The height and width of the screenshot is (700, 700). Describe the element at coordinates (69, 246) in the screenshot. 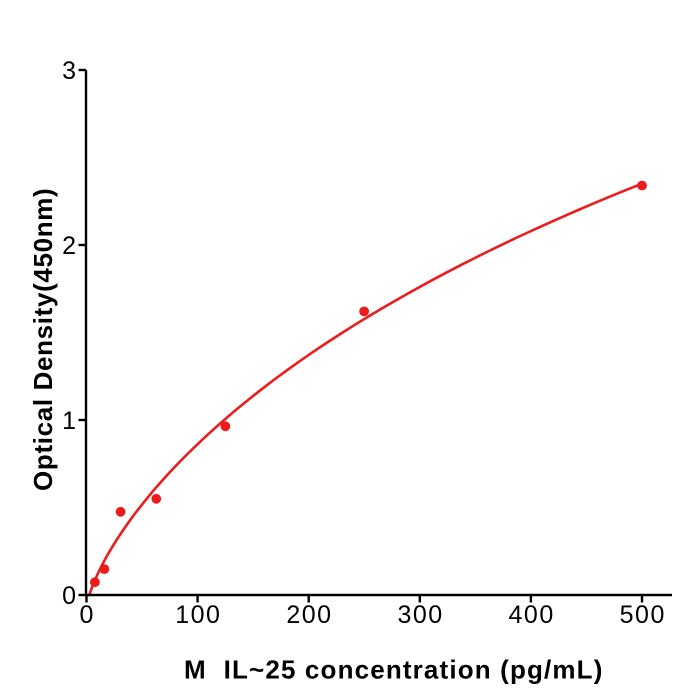

I see `svg-text: 2` at that location.